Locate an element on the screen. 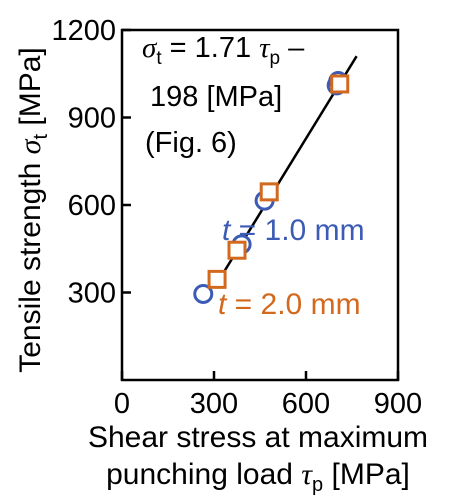 This screenshot has width=474, height=501. series-label-2mm: t = 2.0 mm is located at coordinates (289, 304).